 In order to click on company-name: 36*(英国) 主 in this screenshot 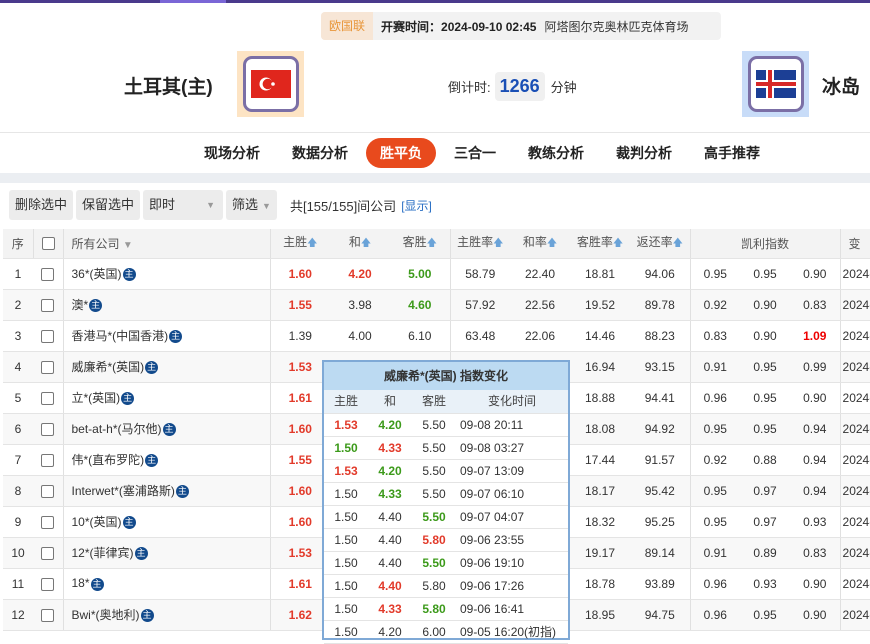, I will do `click(167, 274)`.